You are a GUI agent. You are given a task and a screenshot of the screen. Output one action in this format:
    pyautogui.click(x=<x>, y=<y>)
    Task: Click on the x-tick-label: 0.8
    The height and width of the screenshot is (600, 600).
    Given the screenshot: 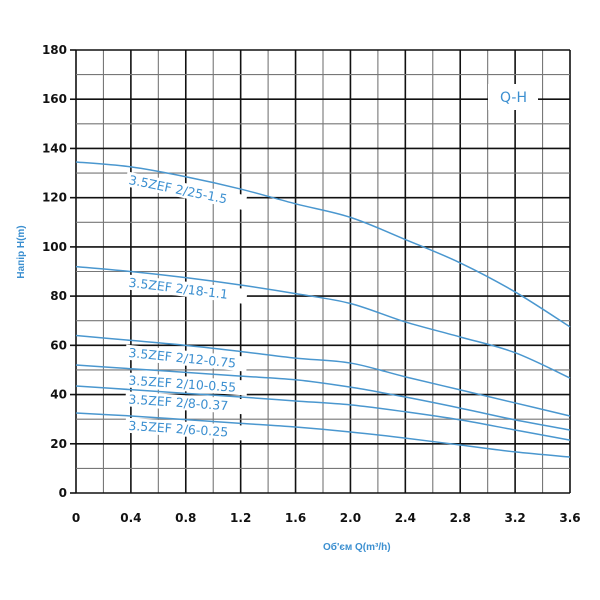 What is the action you would take?
    pyautogui.click(x=185, y=518)
    